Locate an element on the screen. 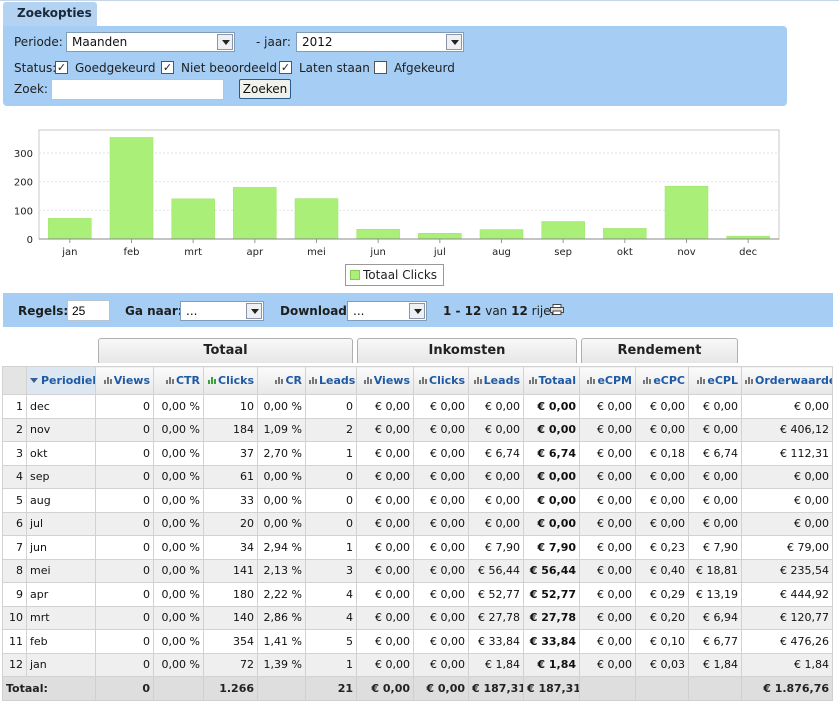  zoek-input is located at coordinates (137, 89).